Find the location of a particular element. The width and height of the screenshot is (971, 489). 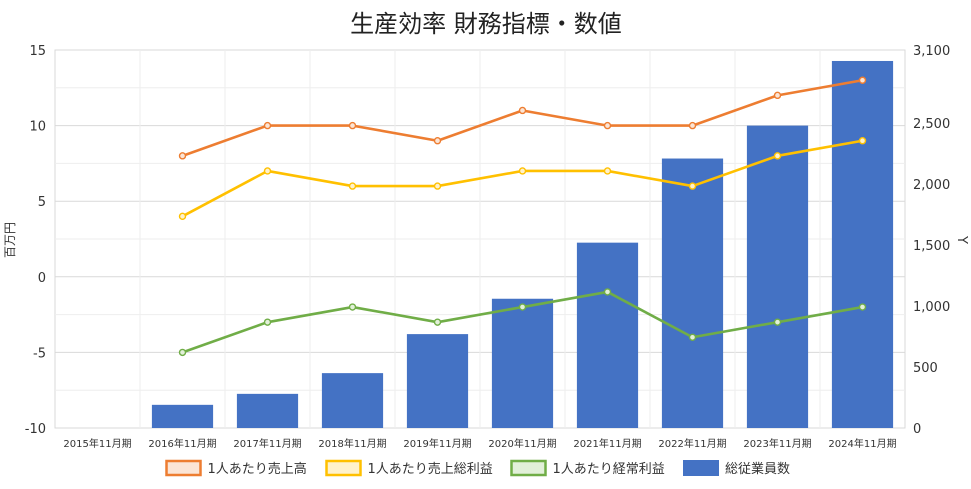

x-tick-label: 2024年11月期 is located at coordinates (862, 443).